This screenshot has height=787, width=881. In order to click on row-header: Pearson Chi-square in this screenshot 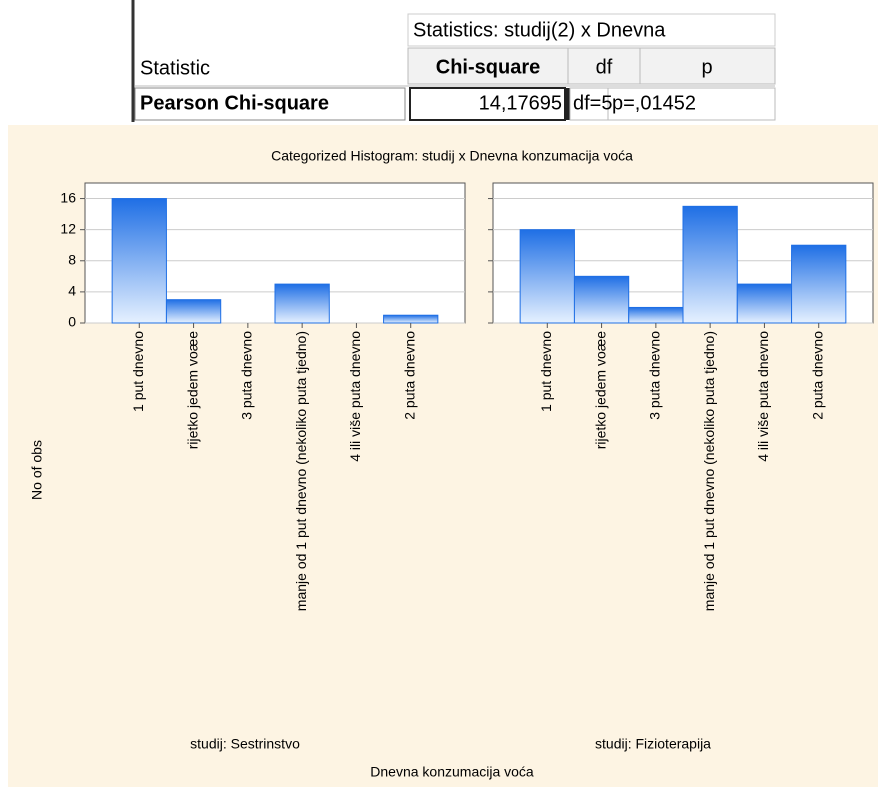, I will do `click(234, 103)`.